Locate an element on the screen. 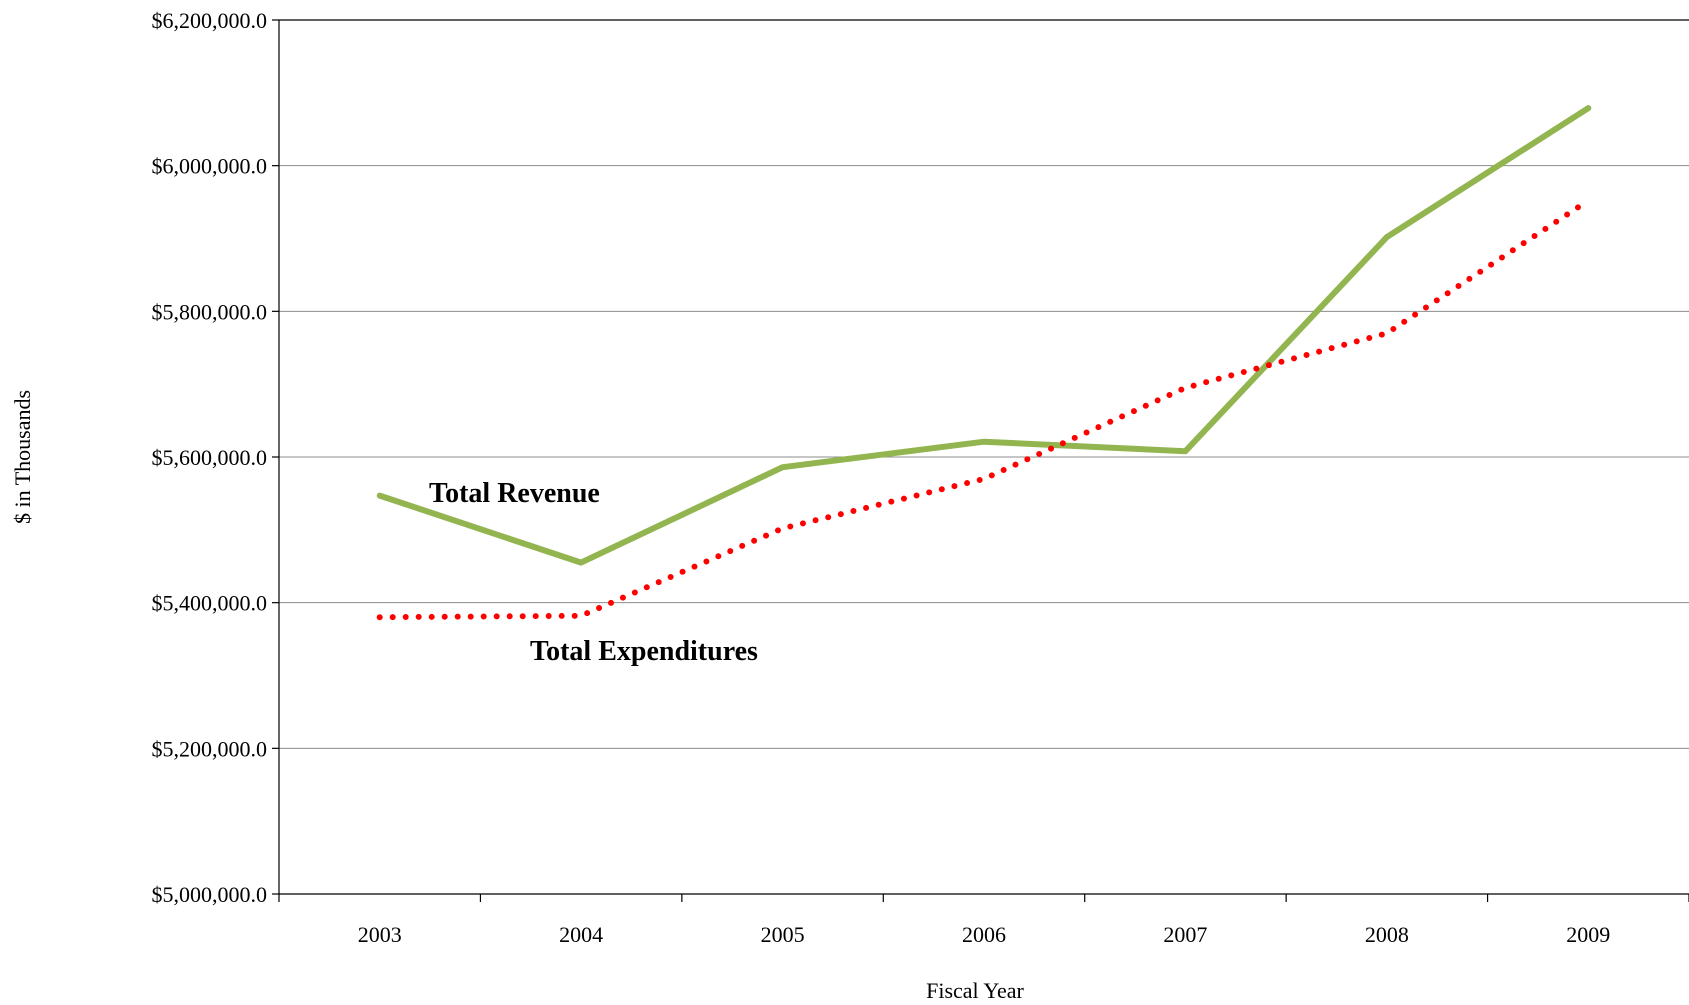 The width and height of the screenshot is (1689, 1005). y-axis-title: $ in Thousands is located at coordinates (22, 457).